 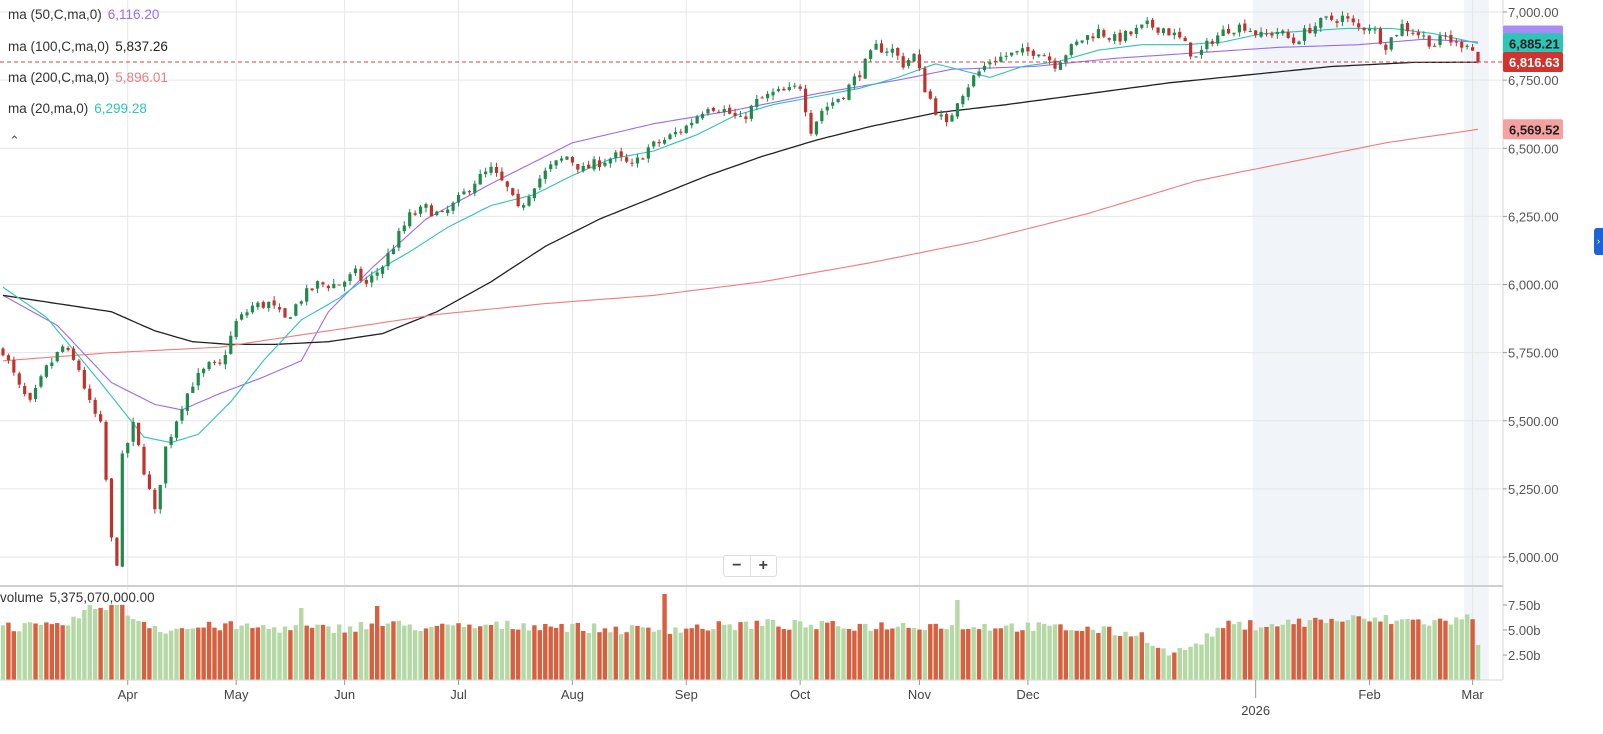 I want to click on x-tick-label: Jun, so click(x=344, y=694).